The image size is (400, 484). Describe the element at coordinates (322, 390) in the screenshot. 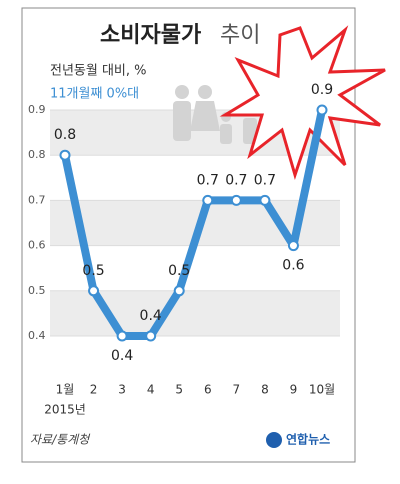

I see `x-tick-label: 10월` at that location.